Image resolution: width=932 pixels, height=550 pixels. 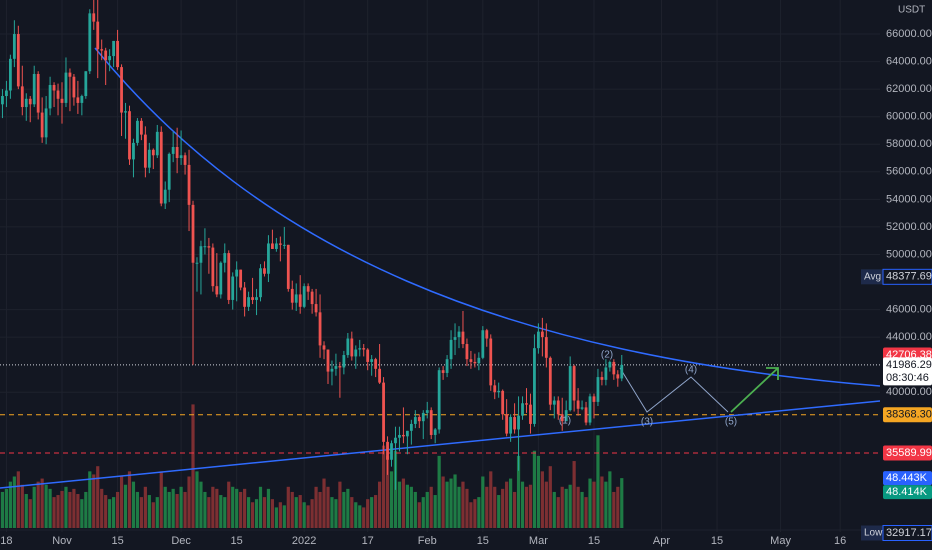 What do you see at coordinates (661, 541) in the screenshot?
I see `x-tick-label: Apr` at bounding box center [661, 541].